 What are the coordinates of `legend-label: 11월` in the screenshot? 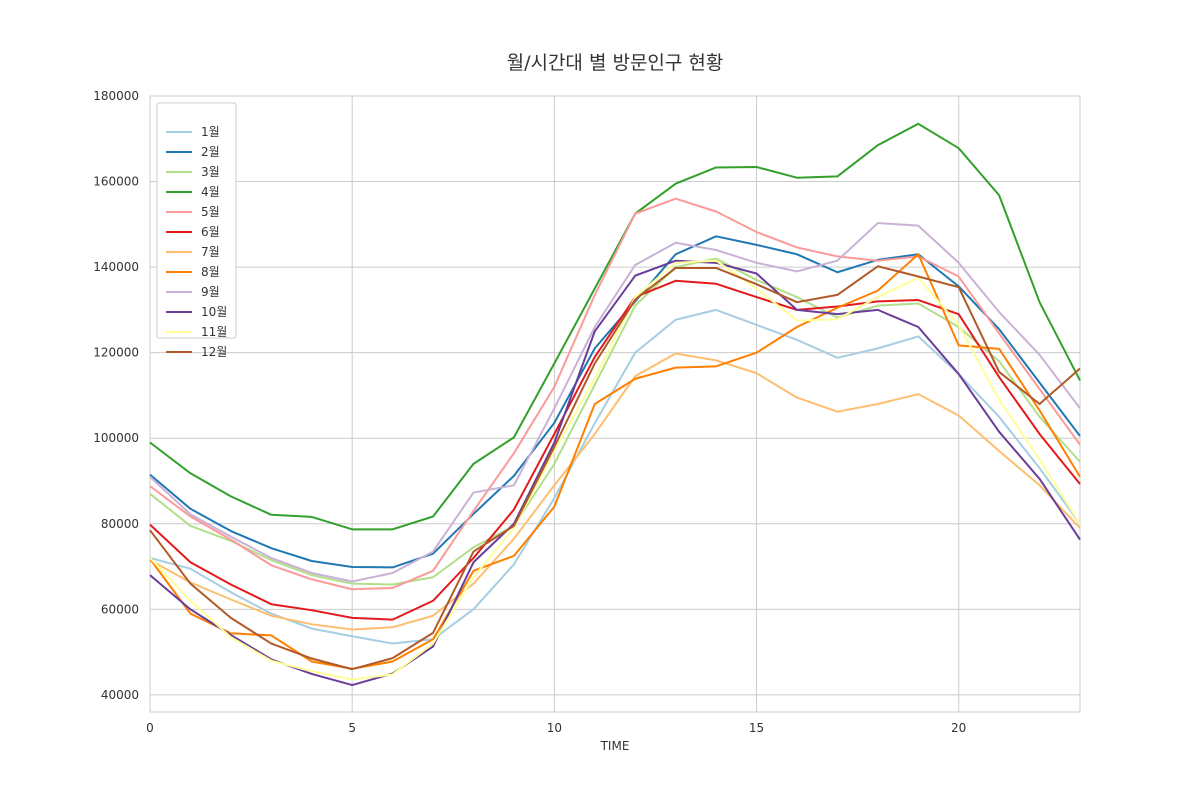 It's located at (214, 332).